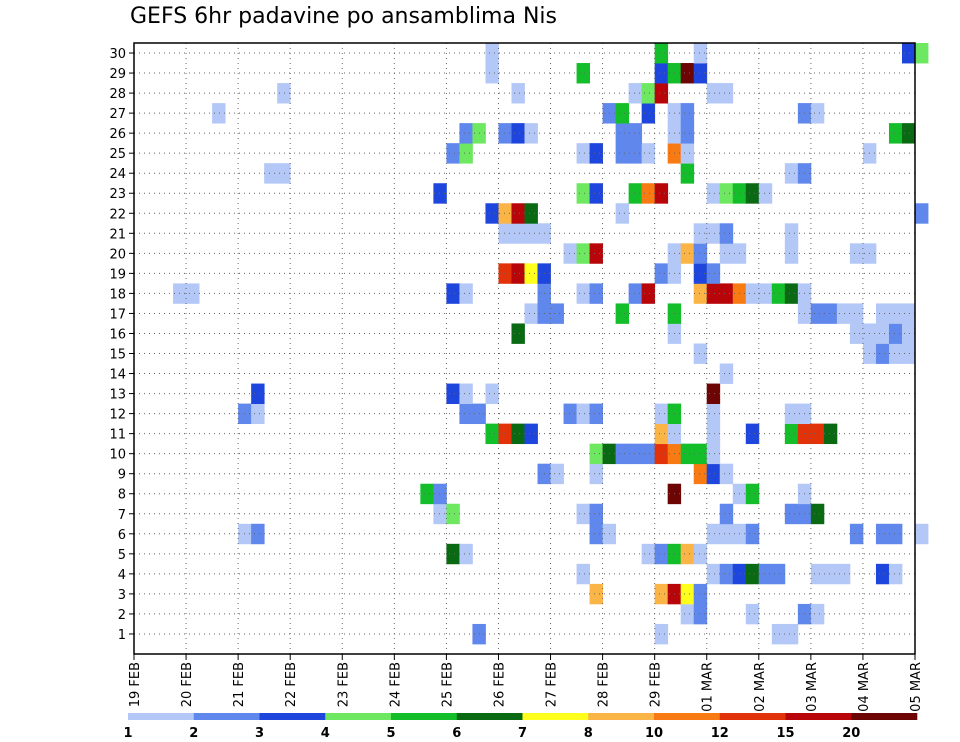  What do you see at coordinates (291, 684) in the screenshot?
I see `x-tick-label: 22 FEB` at bounding box center [291, 684].